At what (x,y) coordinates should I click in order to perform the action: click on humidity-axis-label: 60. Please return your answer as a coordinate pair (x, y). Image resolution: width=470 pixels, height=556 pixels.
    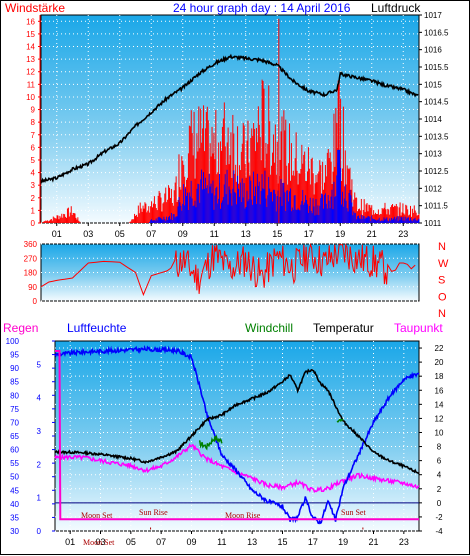
    Looking at the image, I should click on (14, 450).